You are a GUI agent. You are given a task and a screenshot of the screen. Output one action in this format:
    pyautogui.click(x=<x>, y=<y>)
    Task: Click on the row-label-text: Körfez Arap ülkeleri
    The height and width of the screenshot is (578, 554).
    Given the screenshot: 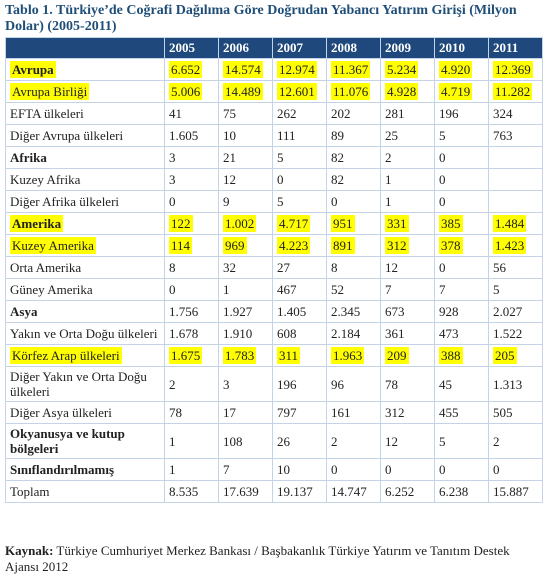 What is the action you would take?
    pyautogui.click(x=66, y=355)
    